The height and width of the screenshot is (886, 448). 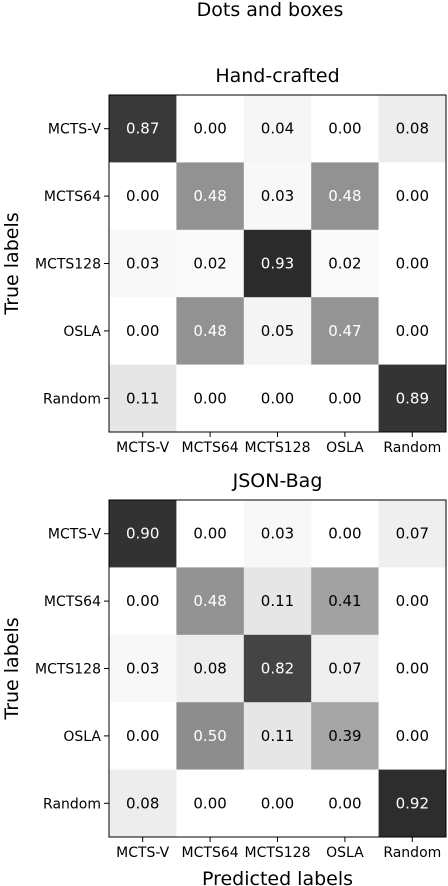 What do you see at coordinates (277, 129) in the screenshot?
I see `cell-value-label: 0.04` at bounding box center [277, 129].